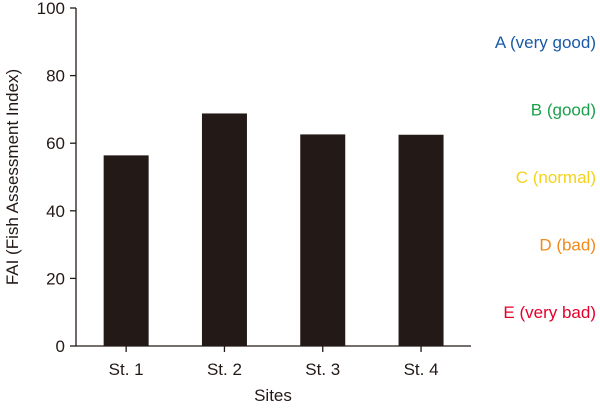 The width and height of the screenshot is (600, 411). Describe the element at coordinates (55, 76) in the screenshot. I see `y-tick-label: 80` at that location.